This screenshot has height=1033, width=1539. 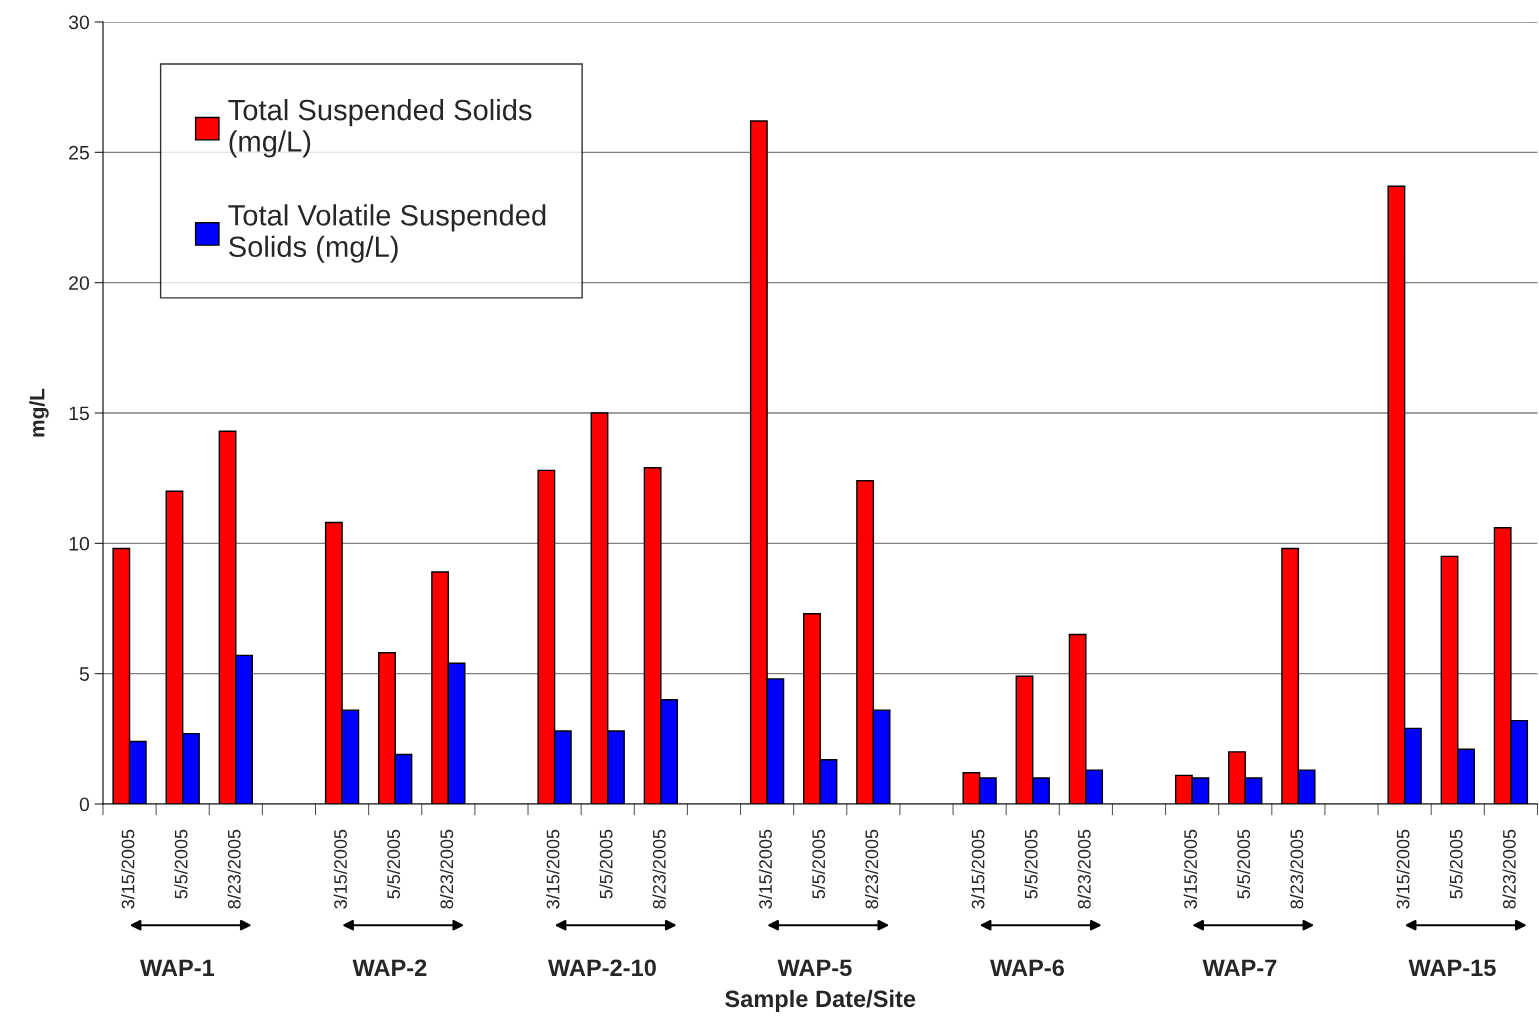 I want to click on text: WAP-1, so click(x=177, y=967).